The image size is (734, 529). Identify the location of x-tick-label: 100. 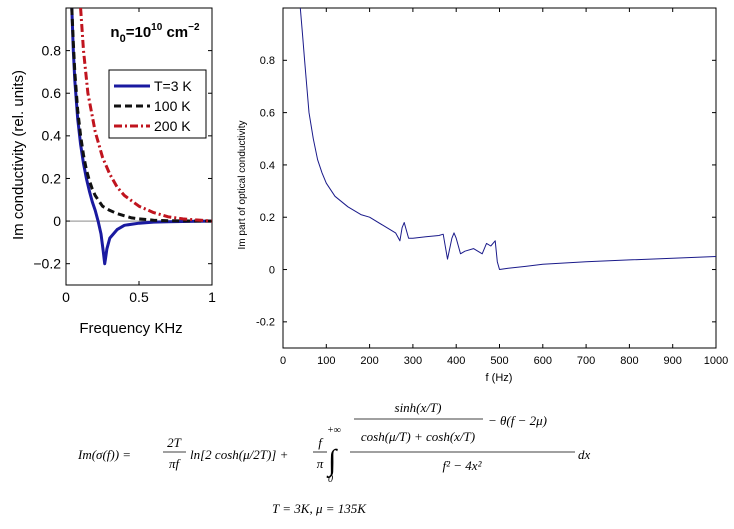
(326, 361).